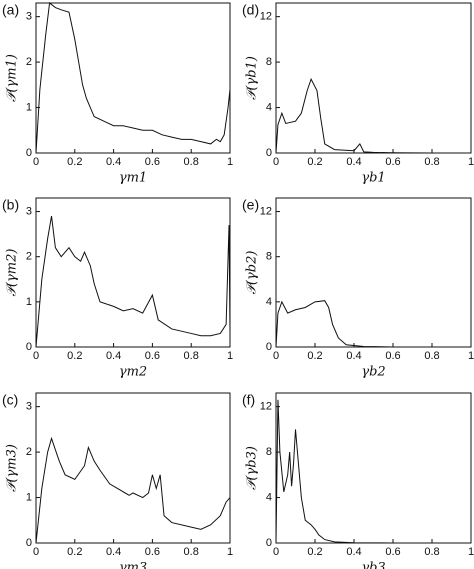 The width and height of the screenshot is (474, 569). What do you see at coordinates (133, 178) in the screenshot?
I see `x-axis-label: γm1` at bounding box center [133, 178].